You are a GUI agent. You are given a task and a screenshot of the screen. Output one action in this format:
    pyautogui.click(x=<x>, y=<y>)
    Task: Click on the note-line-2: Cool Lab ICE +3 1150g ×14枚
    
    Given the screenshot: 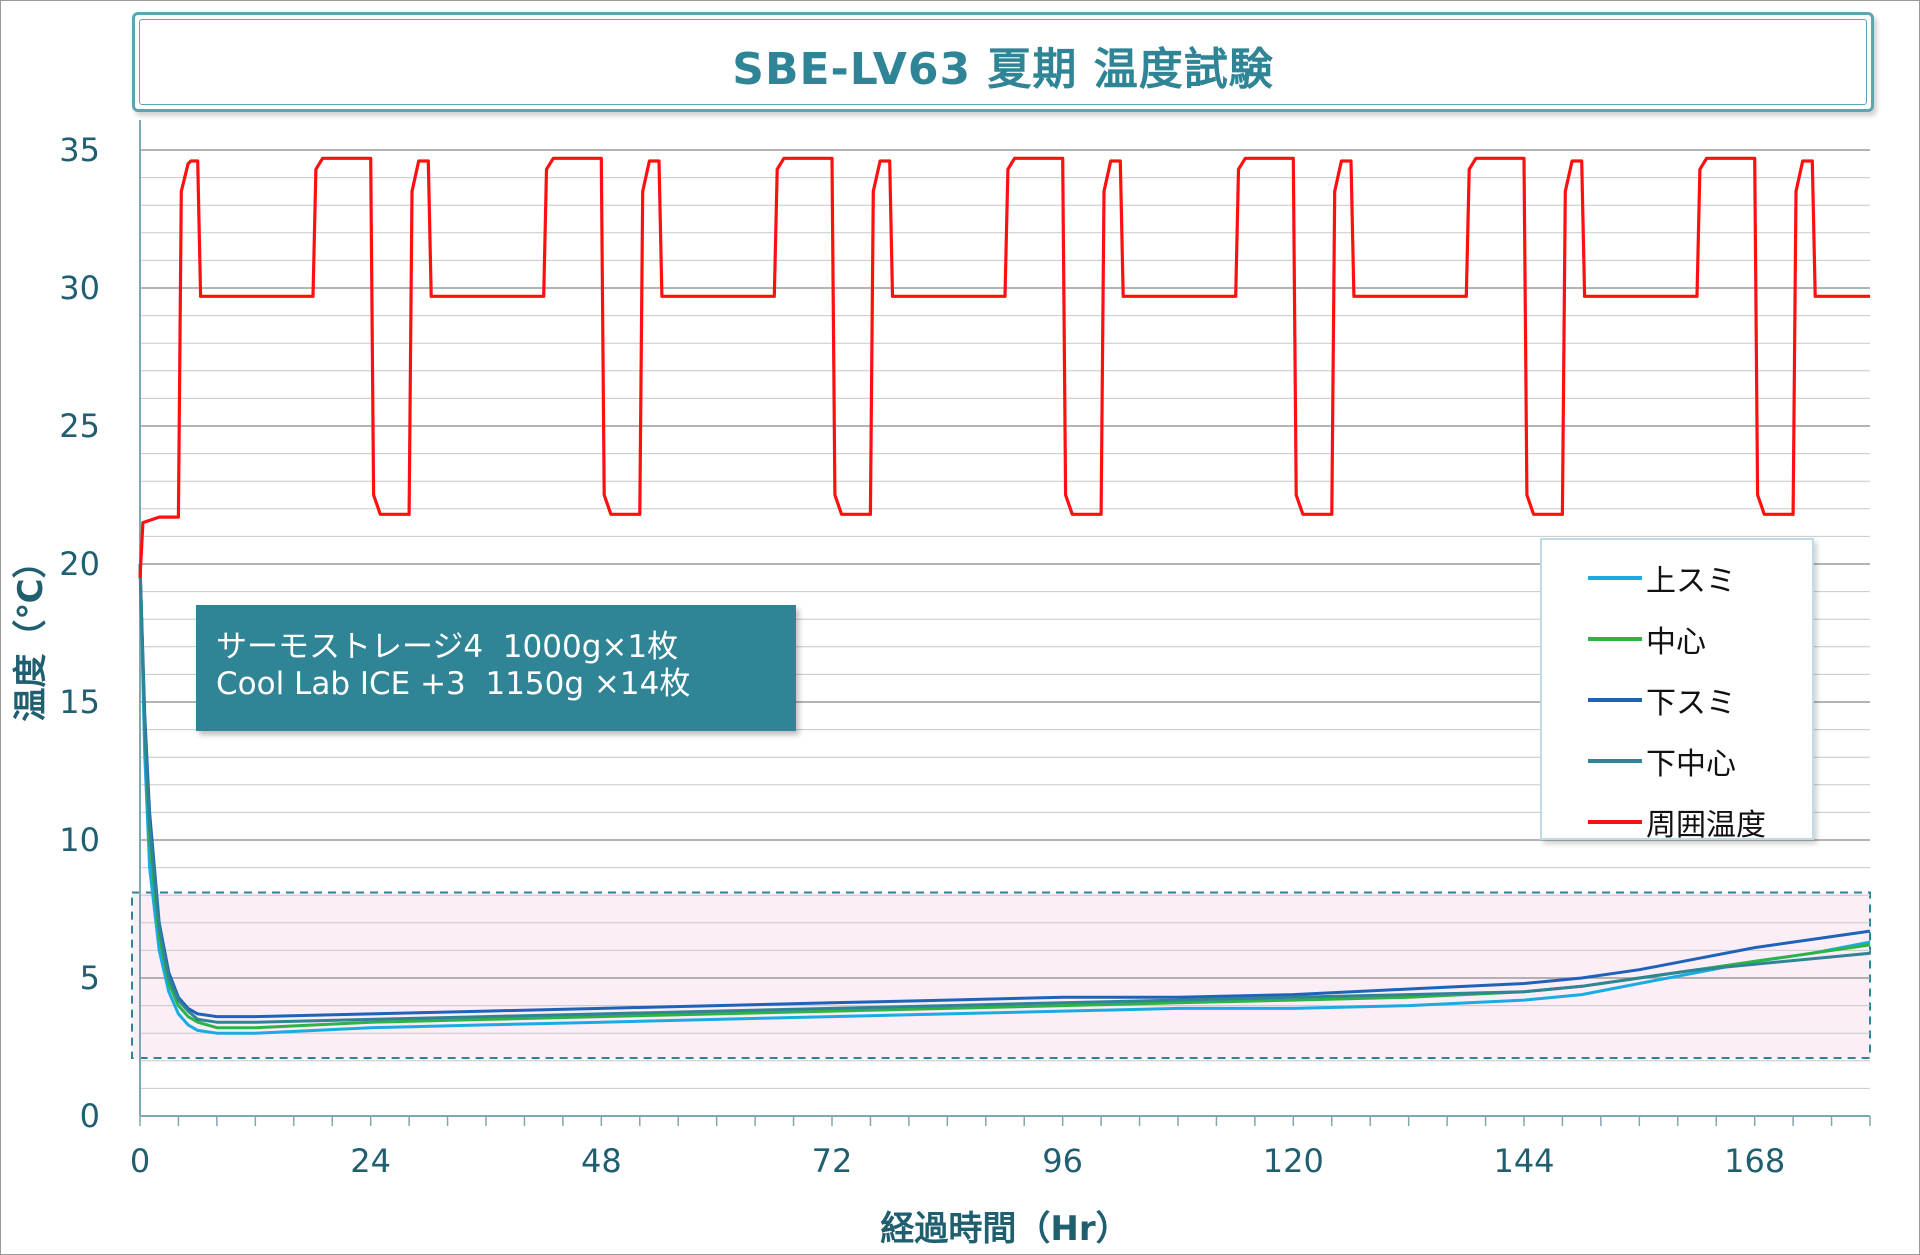 What is the action you would take?
    pyautogui.click(x=453, y=684)
    